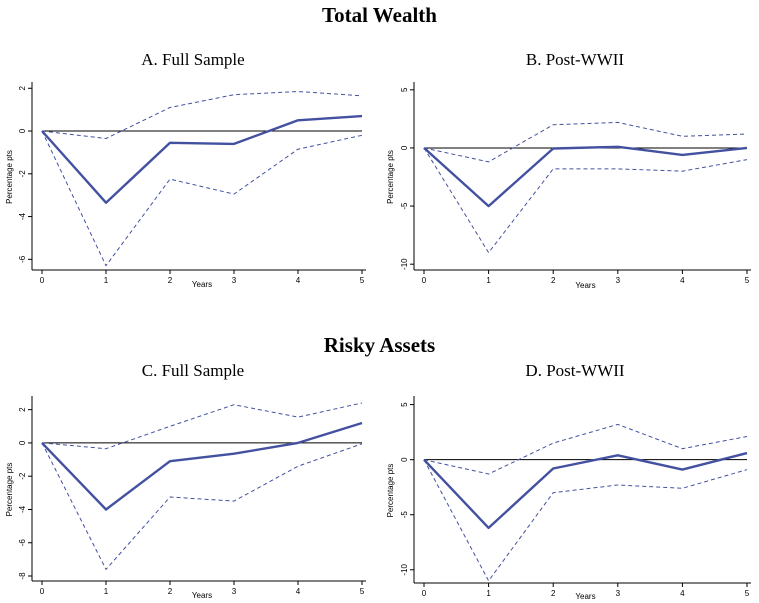  What do you see at coordinates (202, 595) in the screenshot?
I see `panel-c-x-label: Years` at bounding box center [202, 595].